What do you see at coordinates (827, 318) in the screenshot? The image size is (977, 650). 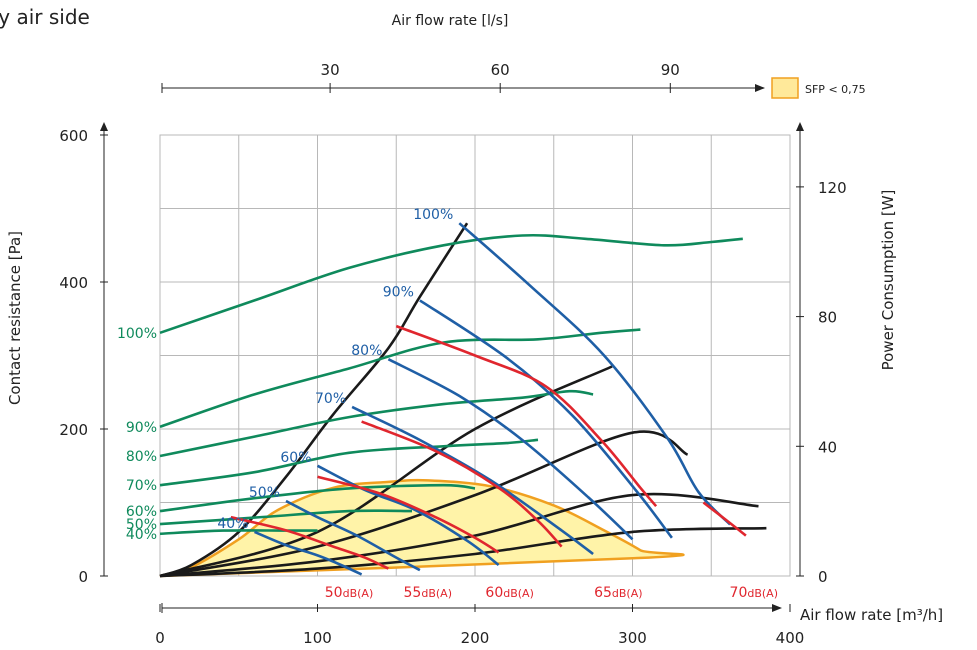 I see `y2-tick-label: 80` at bounding box center [827, 318].